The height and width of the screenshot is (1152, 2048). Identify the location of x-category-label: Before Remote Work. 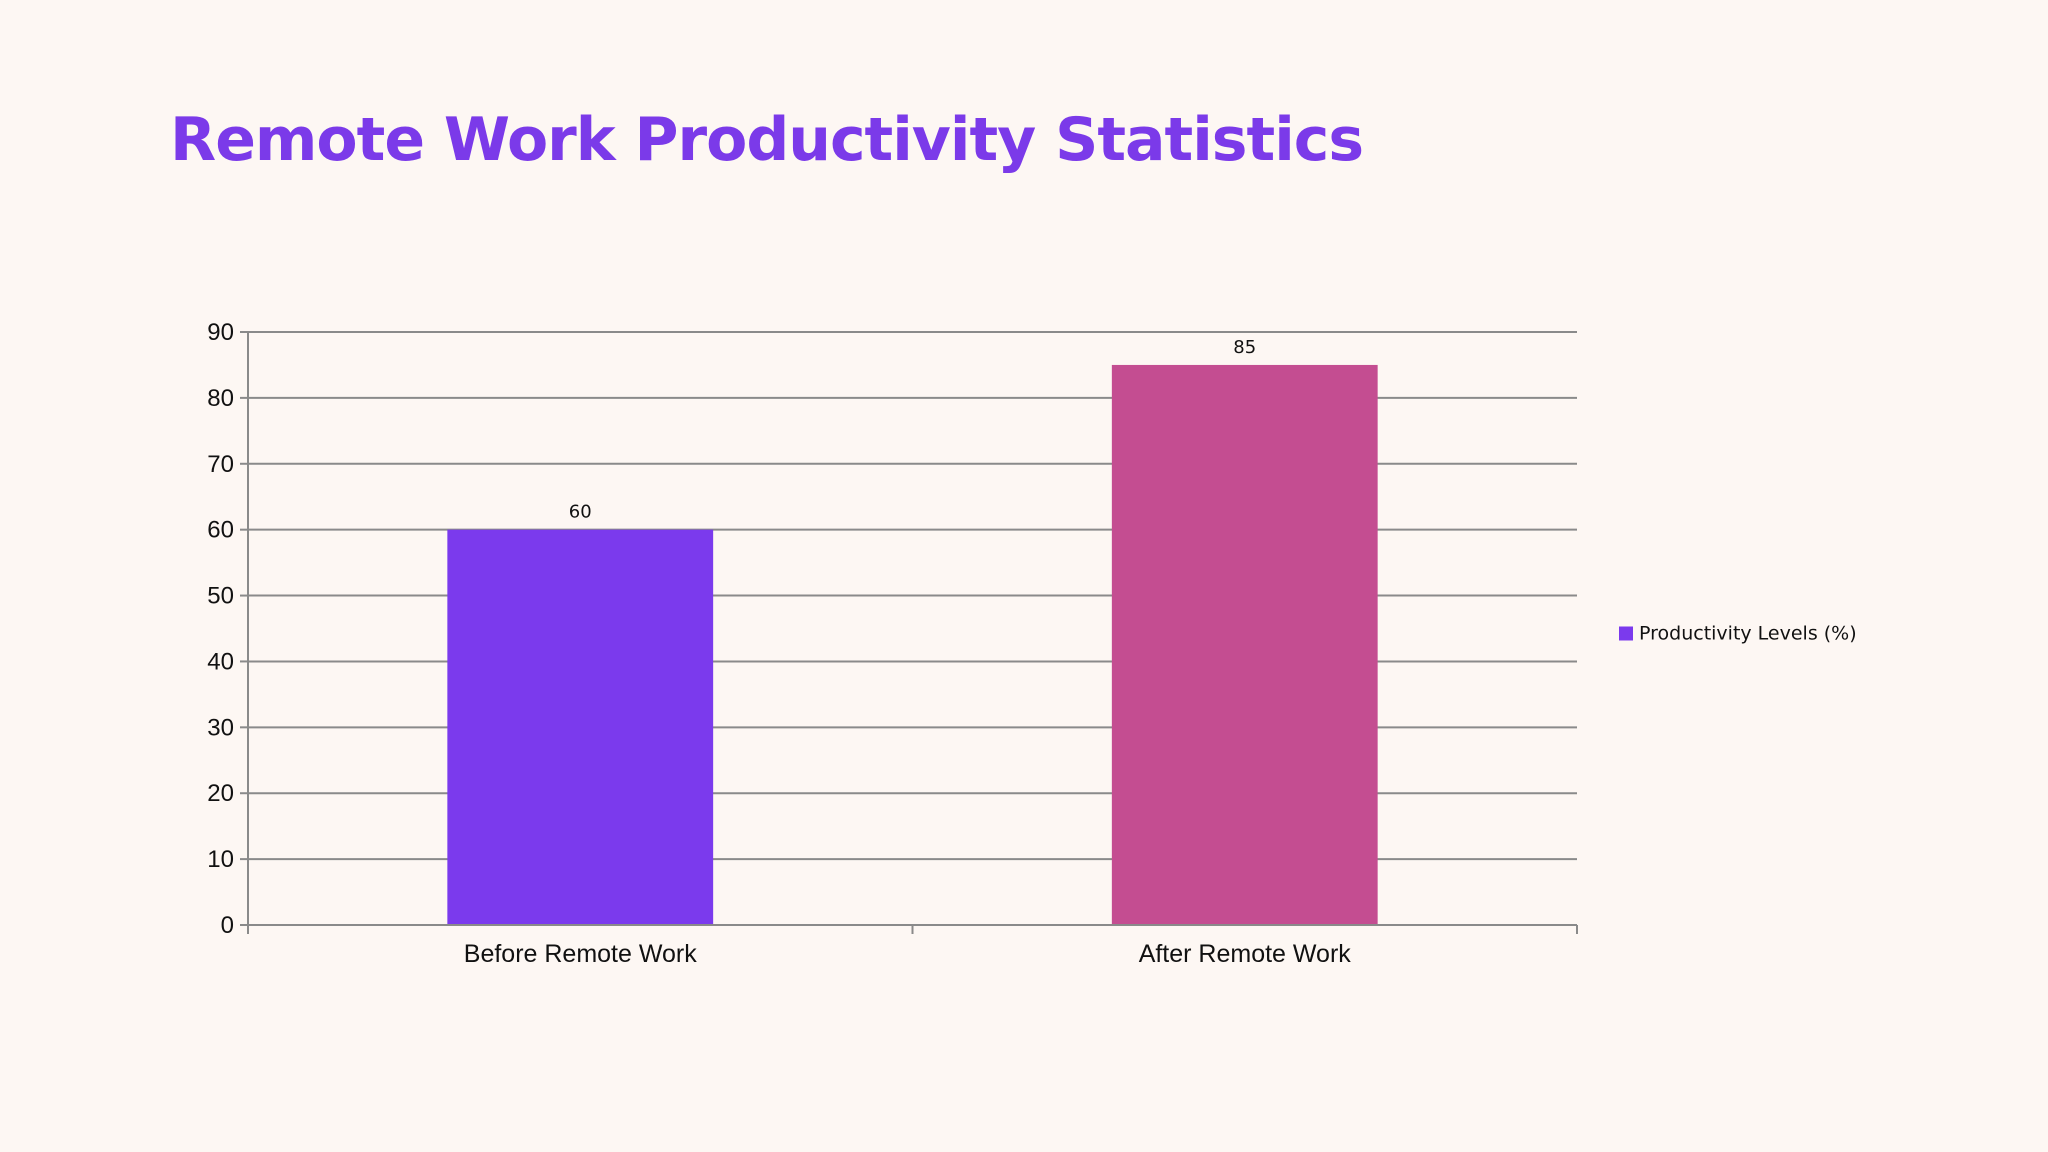
(580, 954).